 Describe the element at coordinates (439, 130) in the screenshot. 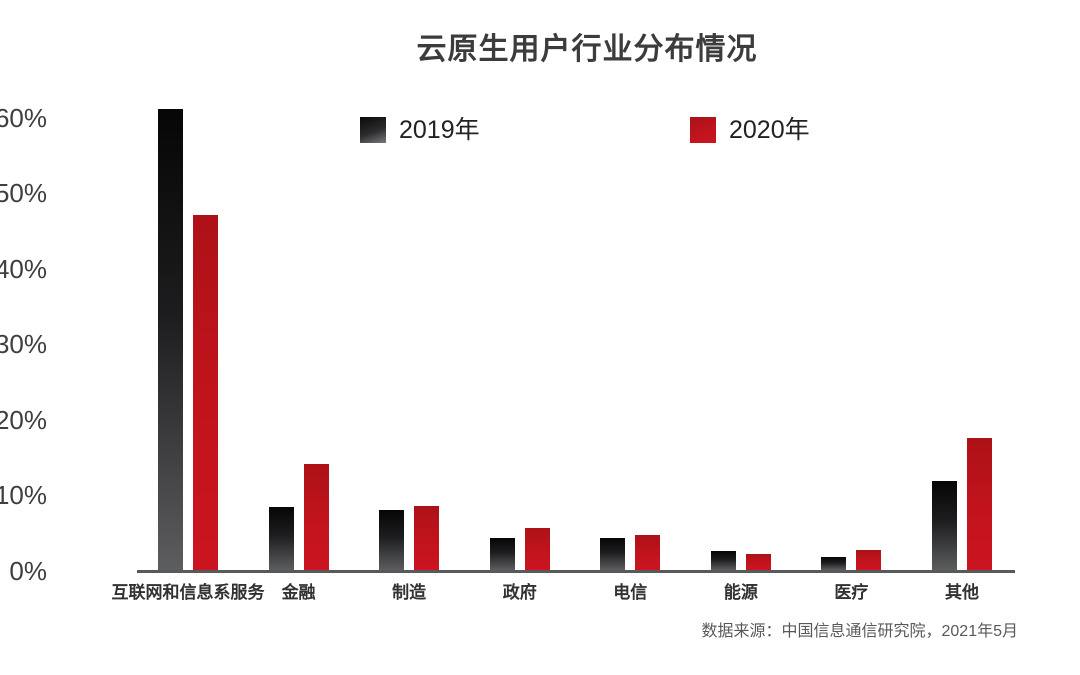

I see `legend-label-2019: 2019年` at that location.